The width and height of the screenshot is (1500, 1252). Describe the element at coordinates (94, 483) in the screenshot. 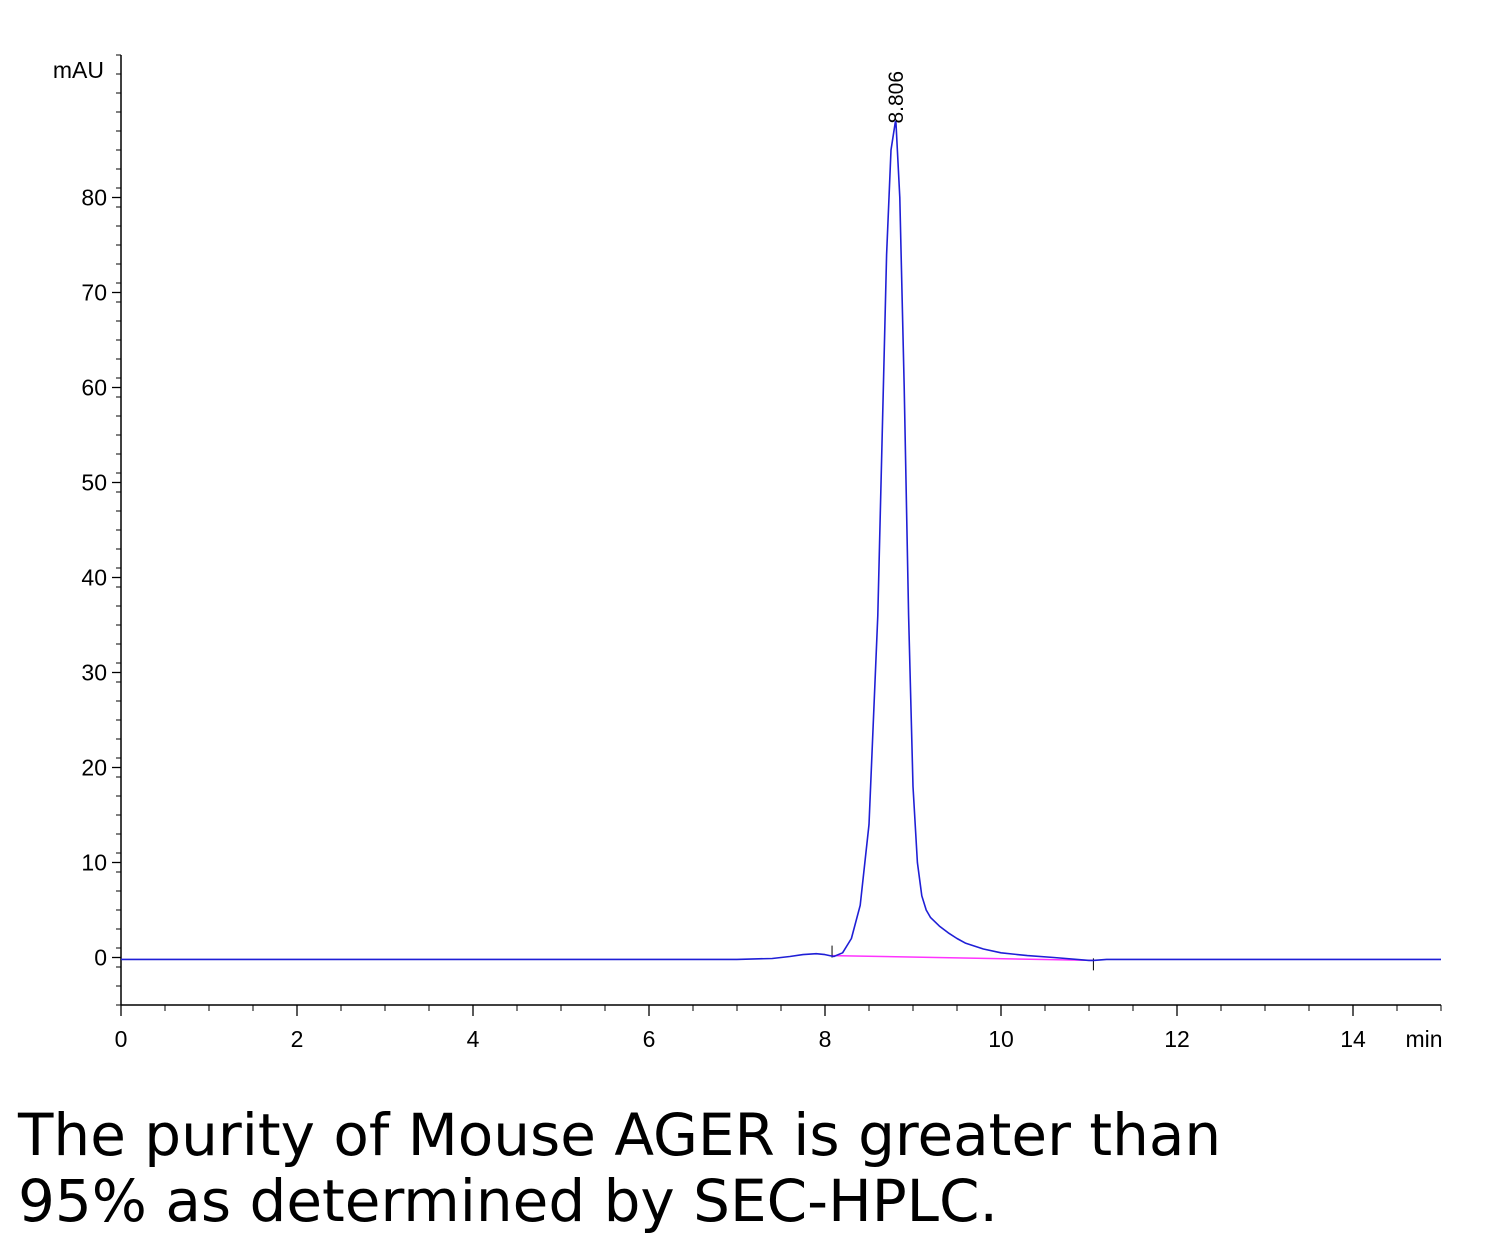

I see `y-tick-label: 50` at that location.